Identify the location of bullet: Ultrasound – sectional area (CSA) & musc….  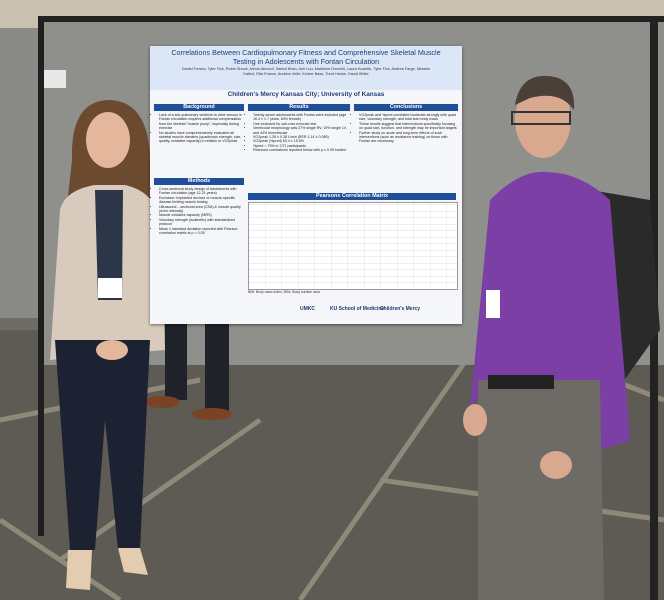
(201, 209).